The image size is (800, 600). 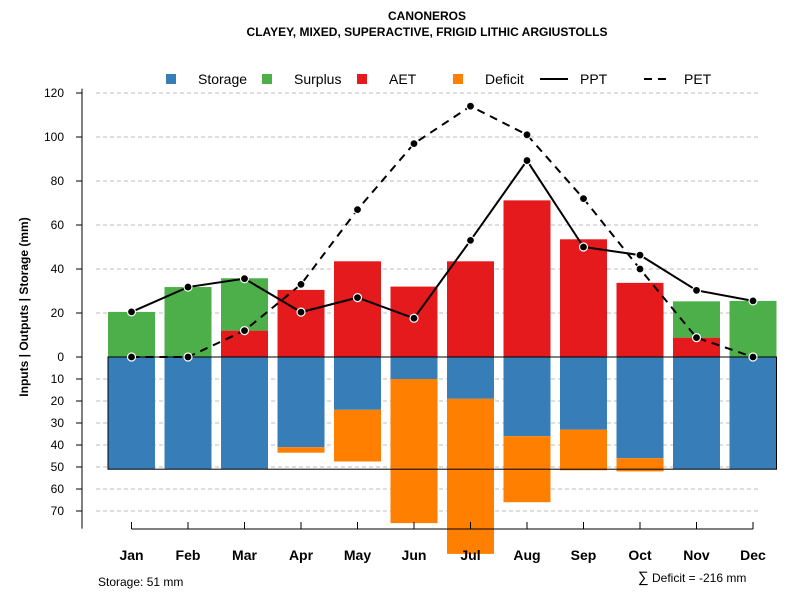 I want to click on x-tick-label: Feb, so click(x=188, y=555).